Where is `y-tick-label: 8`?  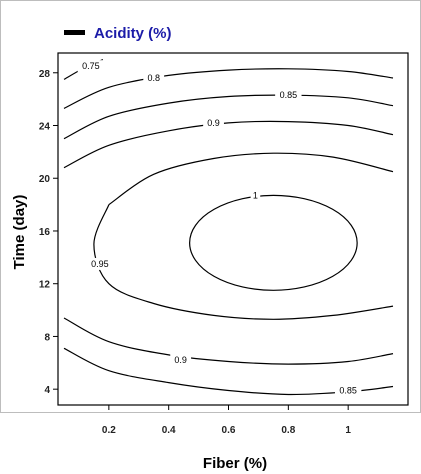
y-tick-label: 8 is located at coordinates (47, 337).